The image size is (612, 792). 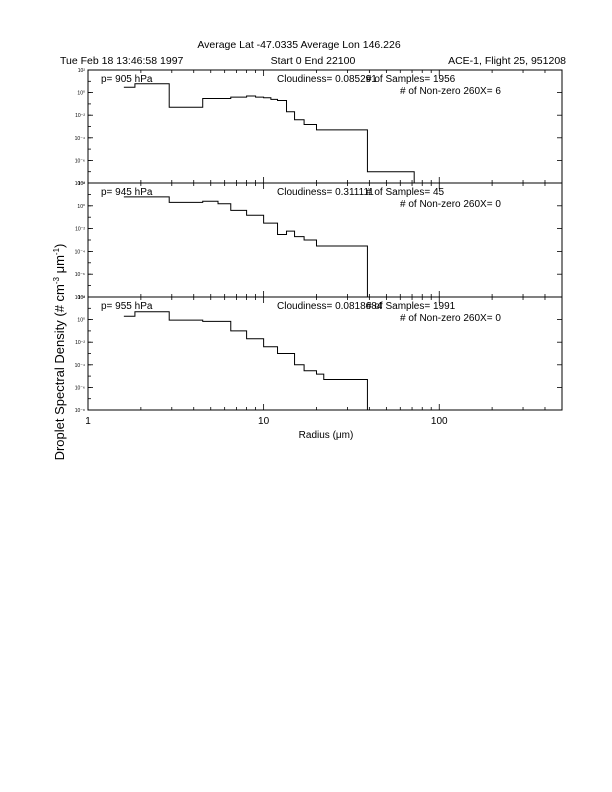 I want to click on cloudiness-label: Cloudiness= 0.085291, so click(x=327, y=79).